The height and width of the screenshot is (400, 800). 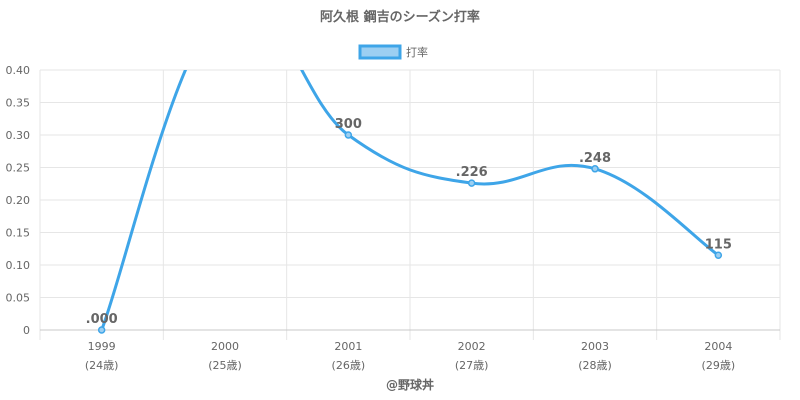 I want to click on legend-swatch, so click(x=380, y=52).